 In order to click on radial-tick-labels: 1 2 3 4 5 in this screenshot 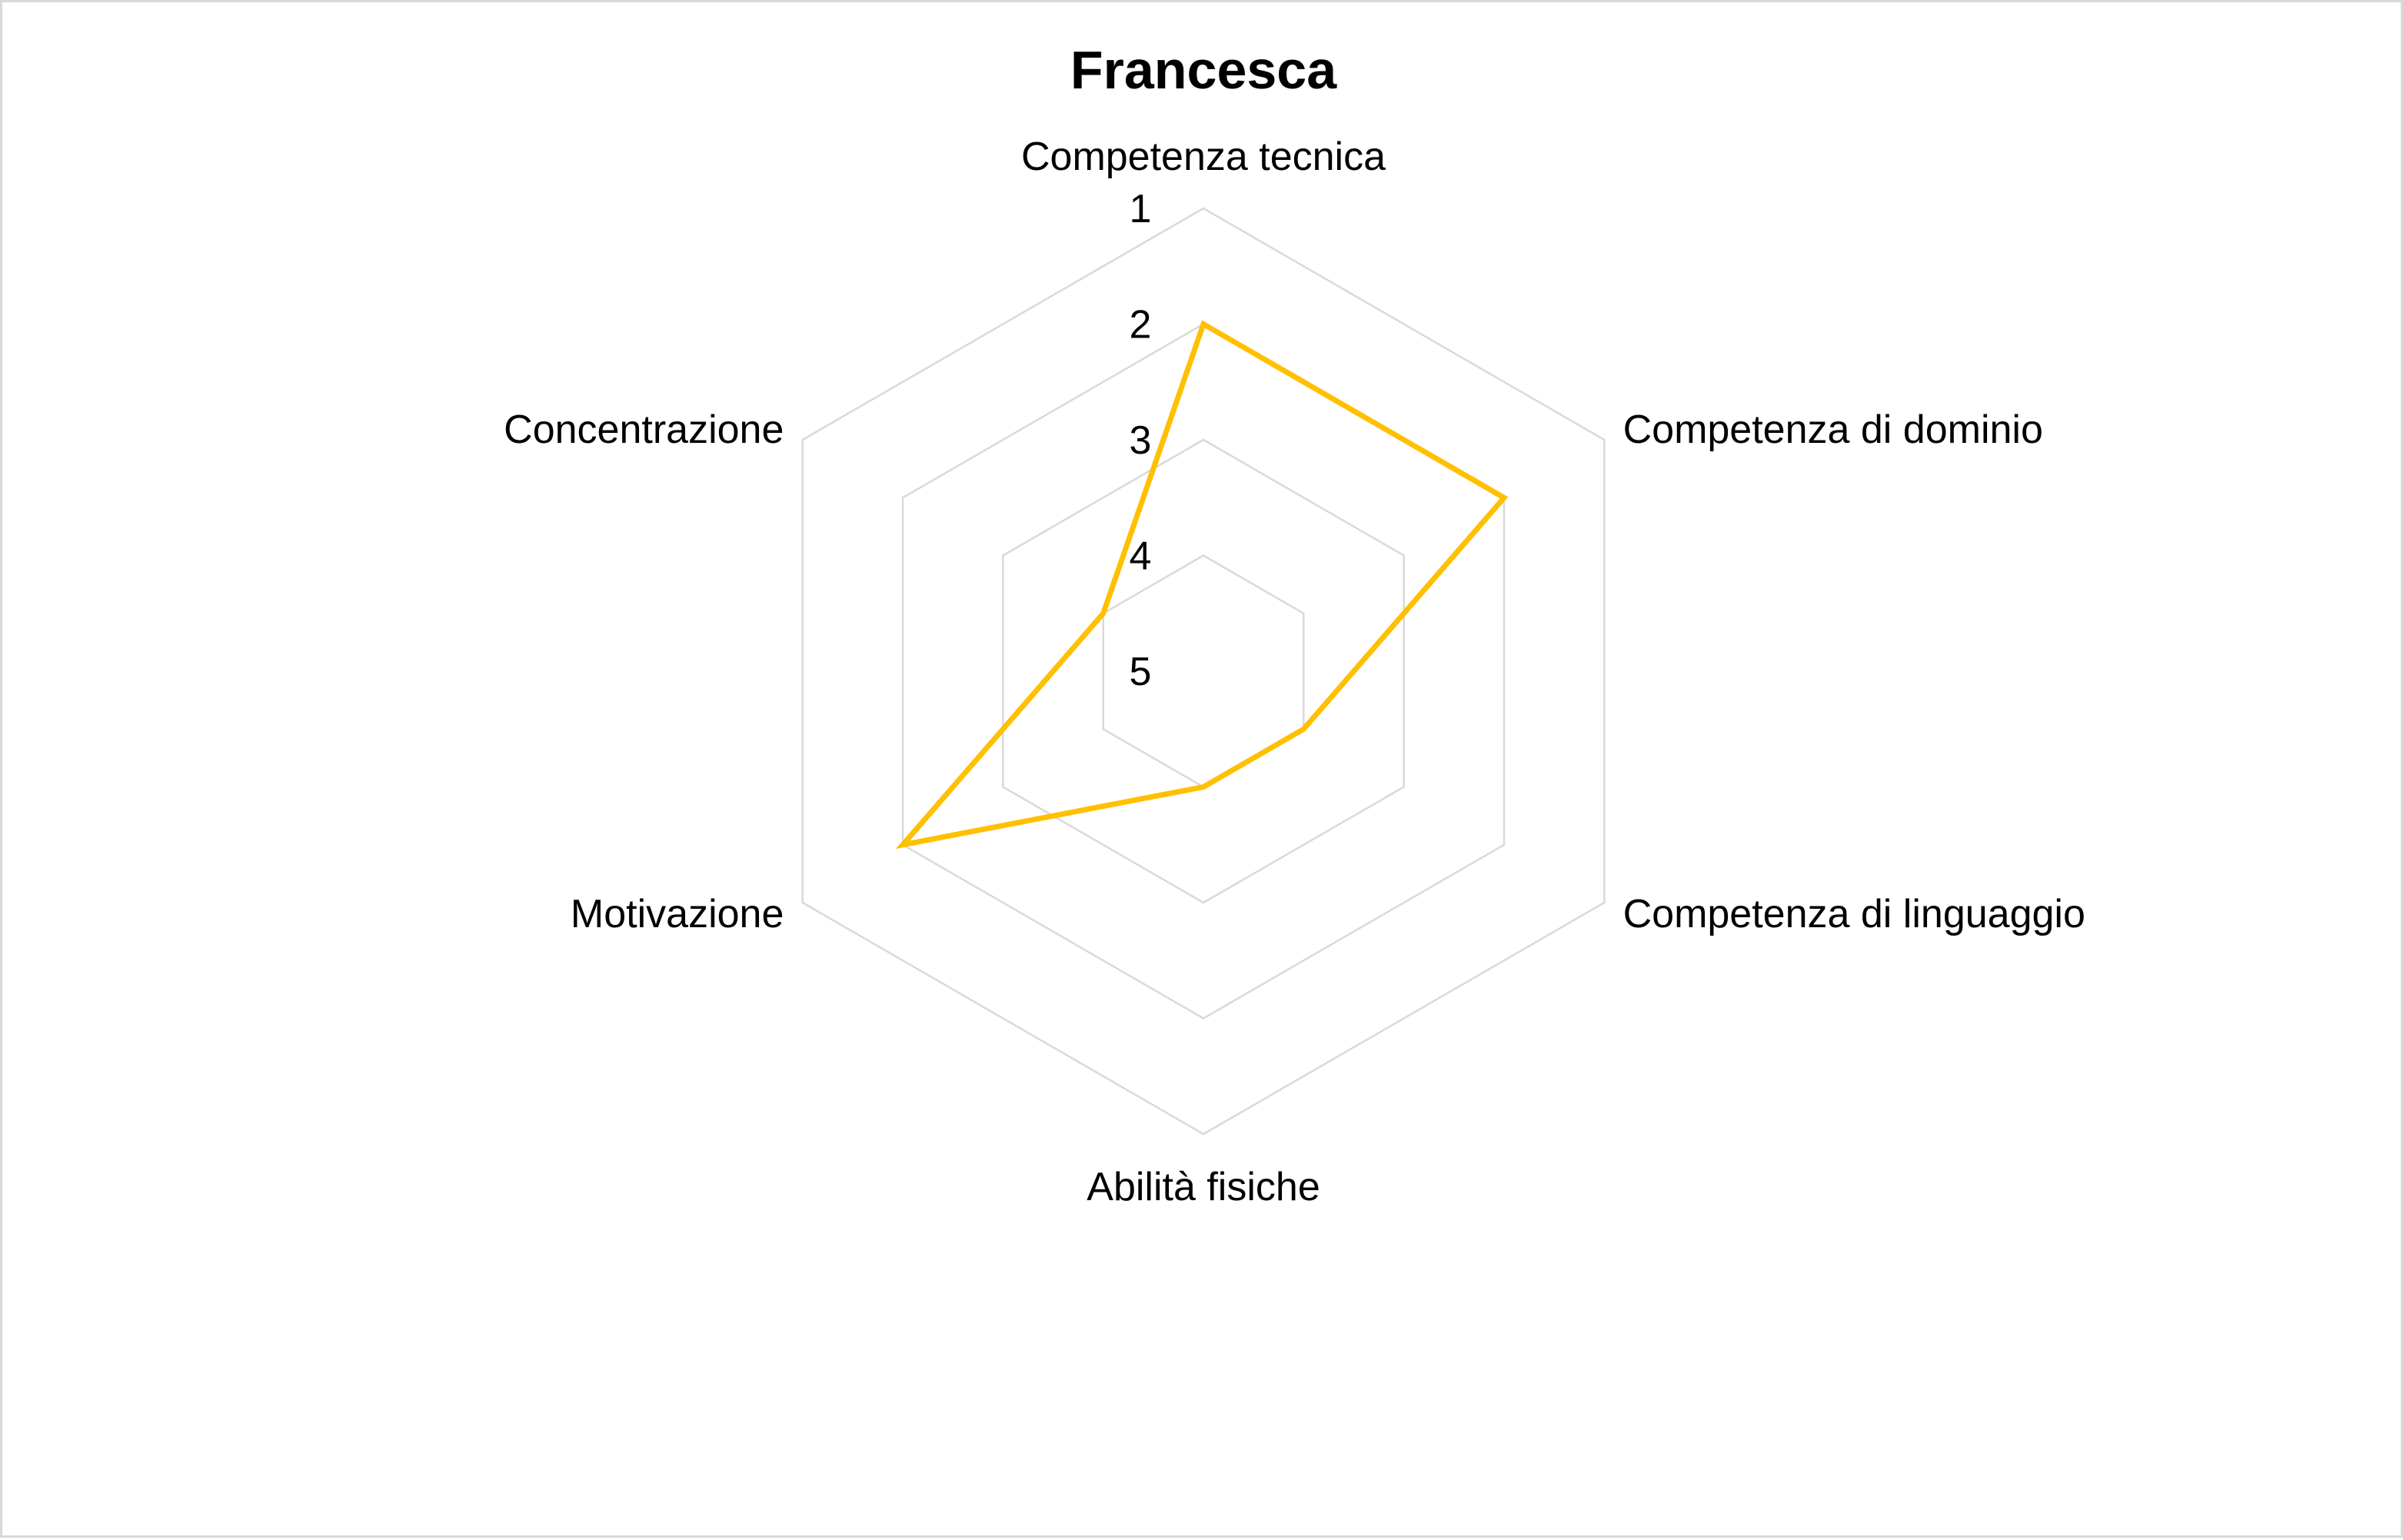, I will do `click(1141, 440)`.